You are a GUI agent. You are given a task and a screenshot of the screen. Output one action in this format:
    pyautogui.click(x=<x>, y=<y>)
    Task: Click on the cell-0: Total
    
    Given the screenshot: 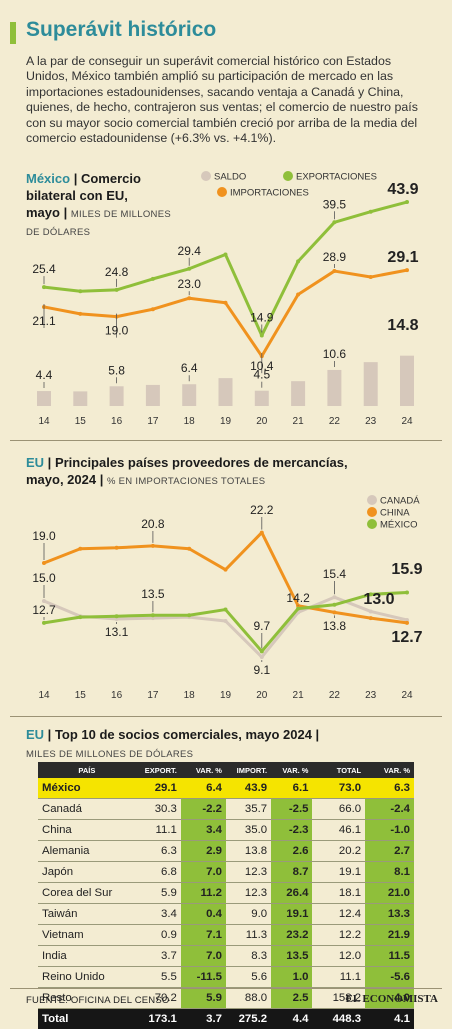 What is the action you would take?
    pyautogui.click(x=87, y=1019)
    